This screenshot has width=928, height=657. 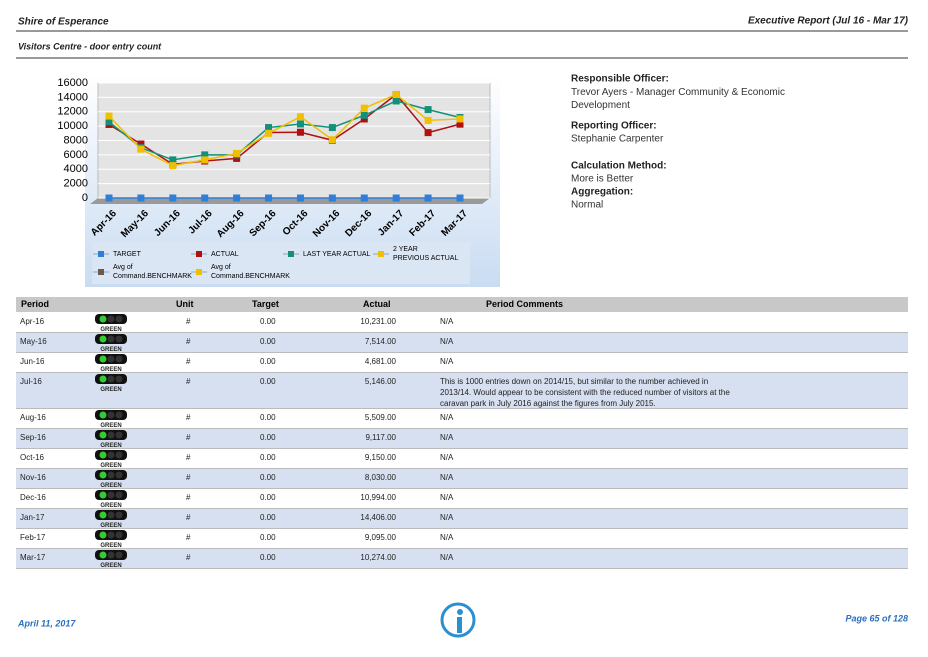 I want to click on series-line, so click(x=284, y=129).